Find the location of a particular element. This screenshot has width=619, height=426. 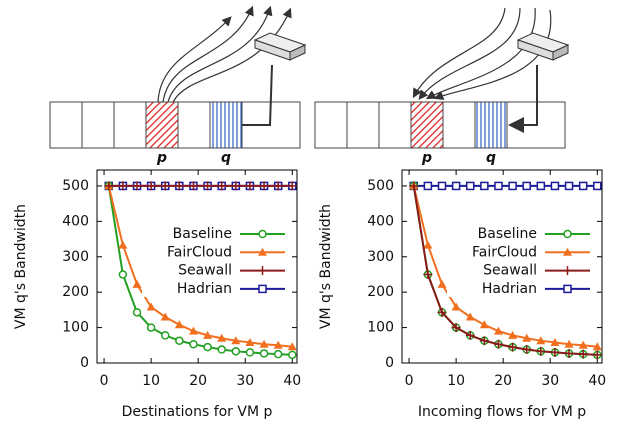

legend-label: Seawall is located at coordinates (510, 271).